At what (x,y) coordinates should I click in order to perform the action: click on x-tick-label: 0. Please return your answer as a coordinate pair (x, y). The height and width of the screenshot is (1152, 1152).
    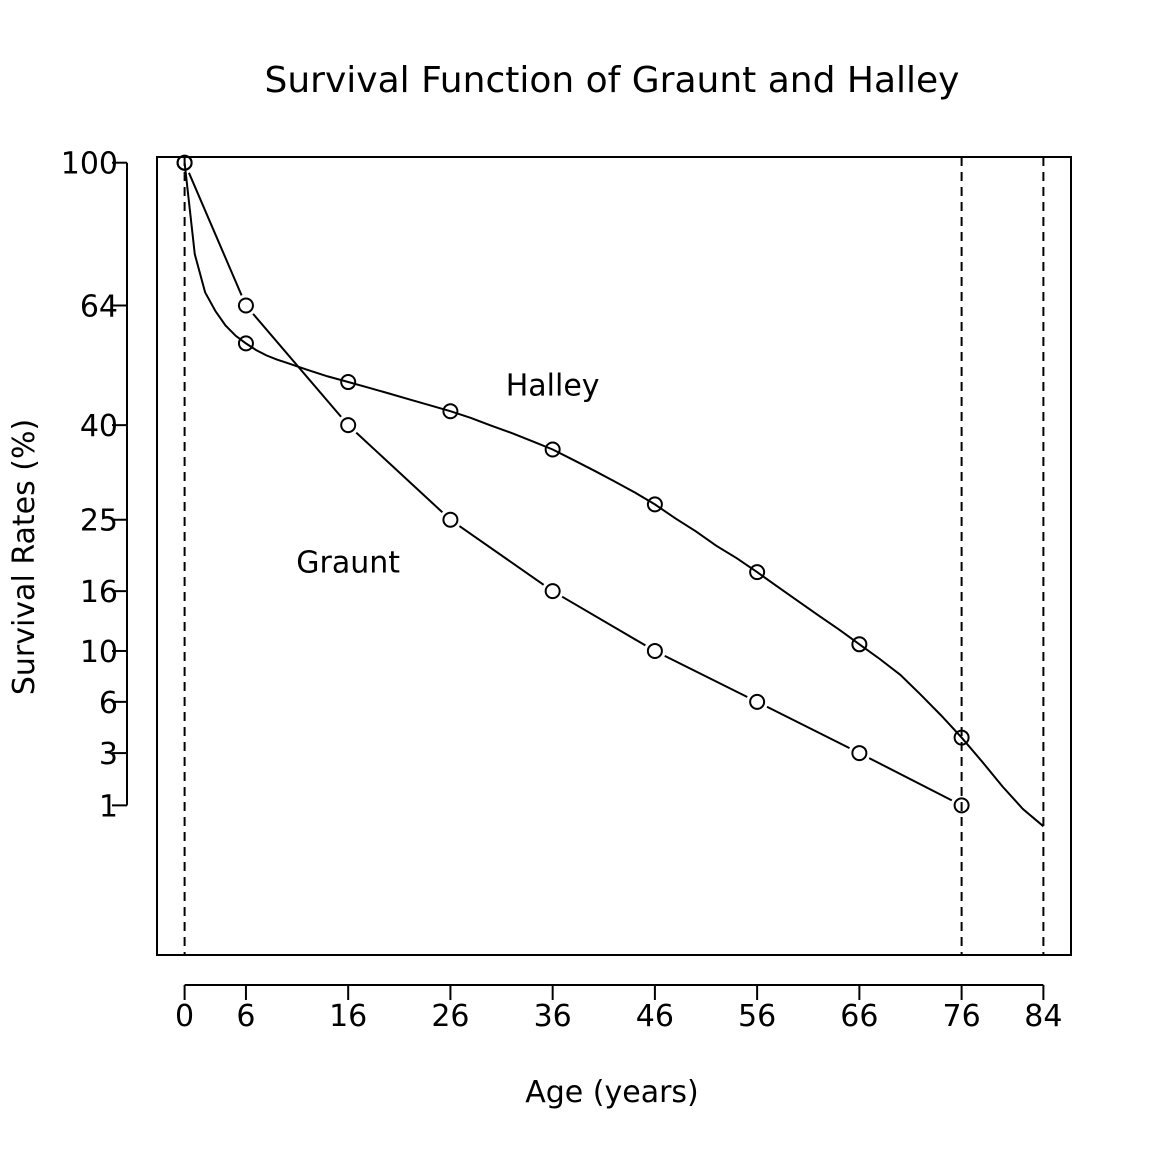
    Looking at the image, I should click on (184, 1016).